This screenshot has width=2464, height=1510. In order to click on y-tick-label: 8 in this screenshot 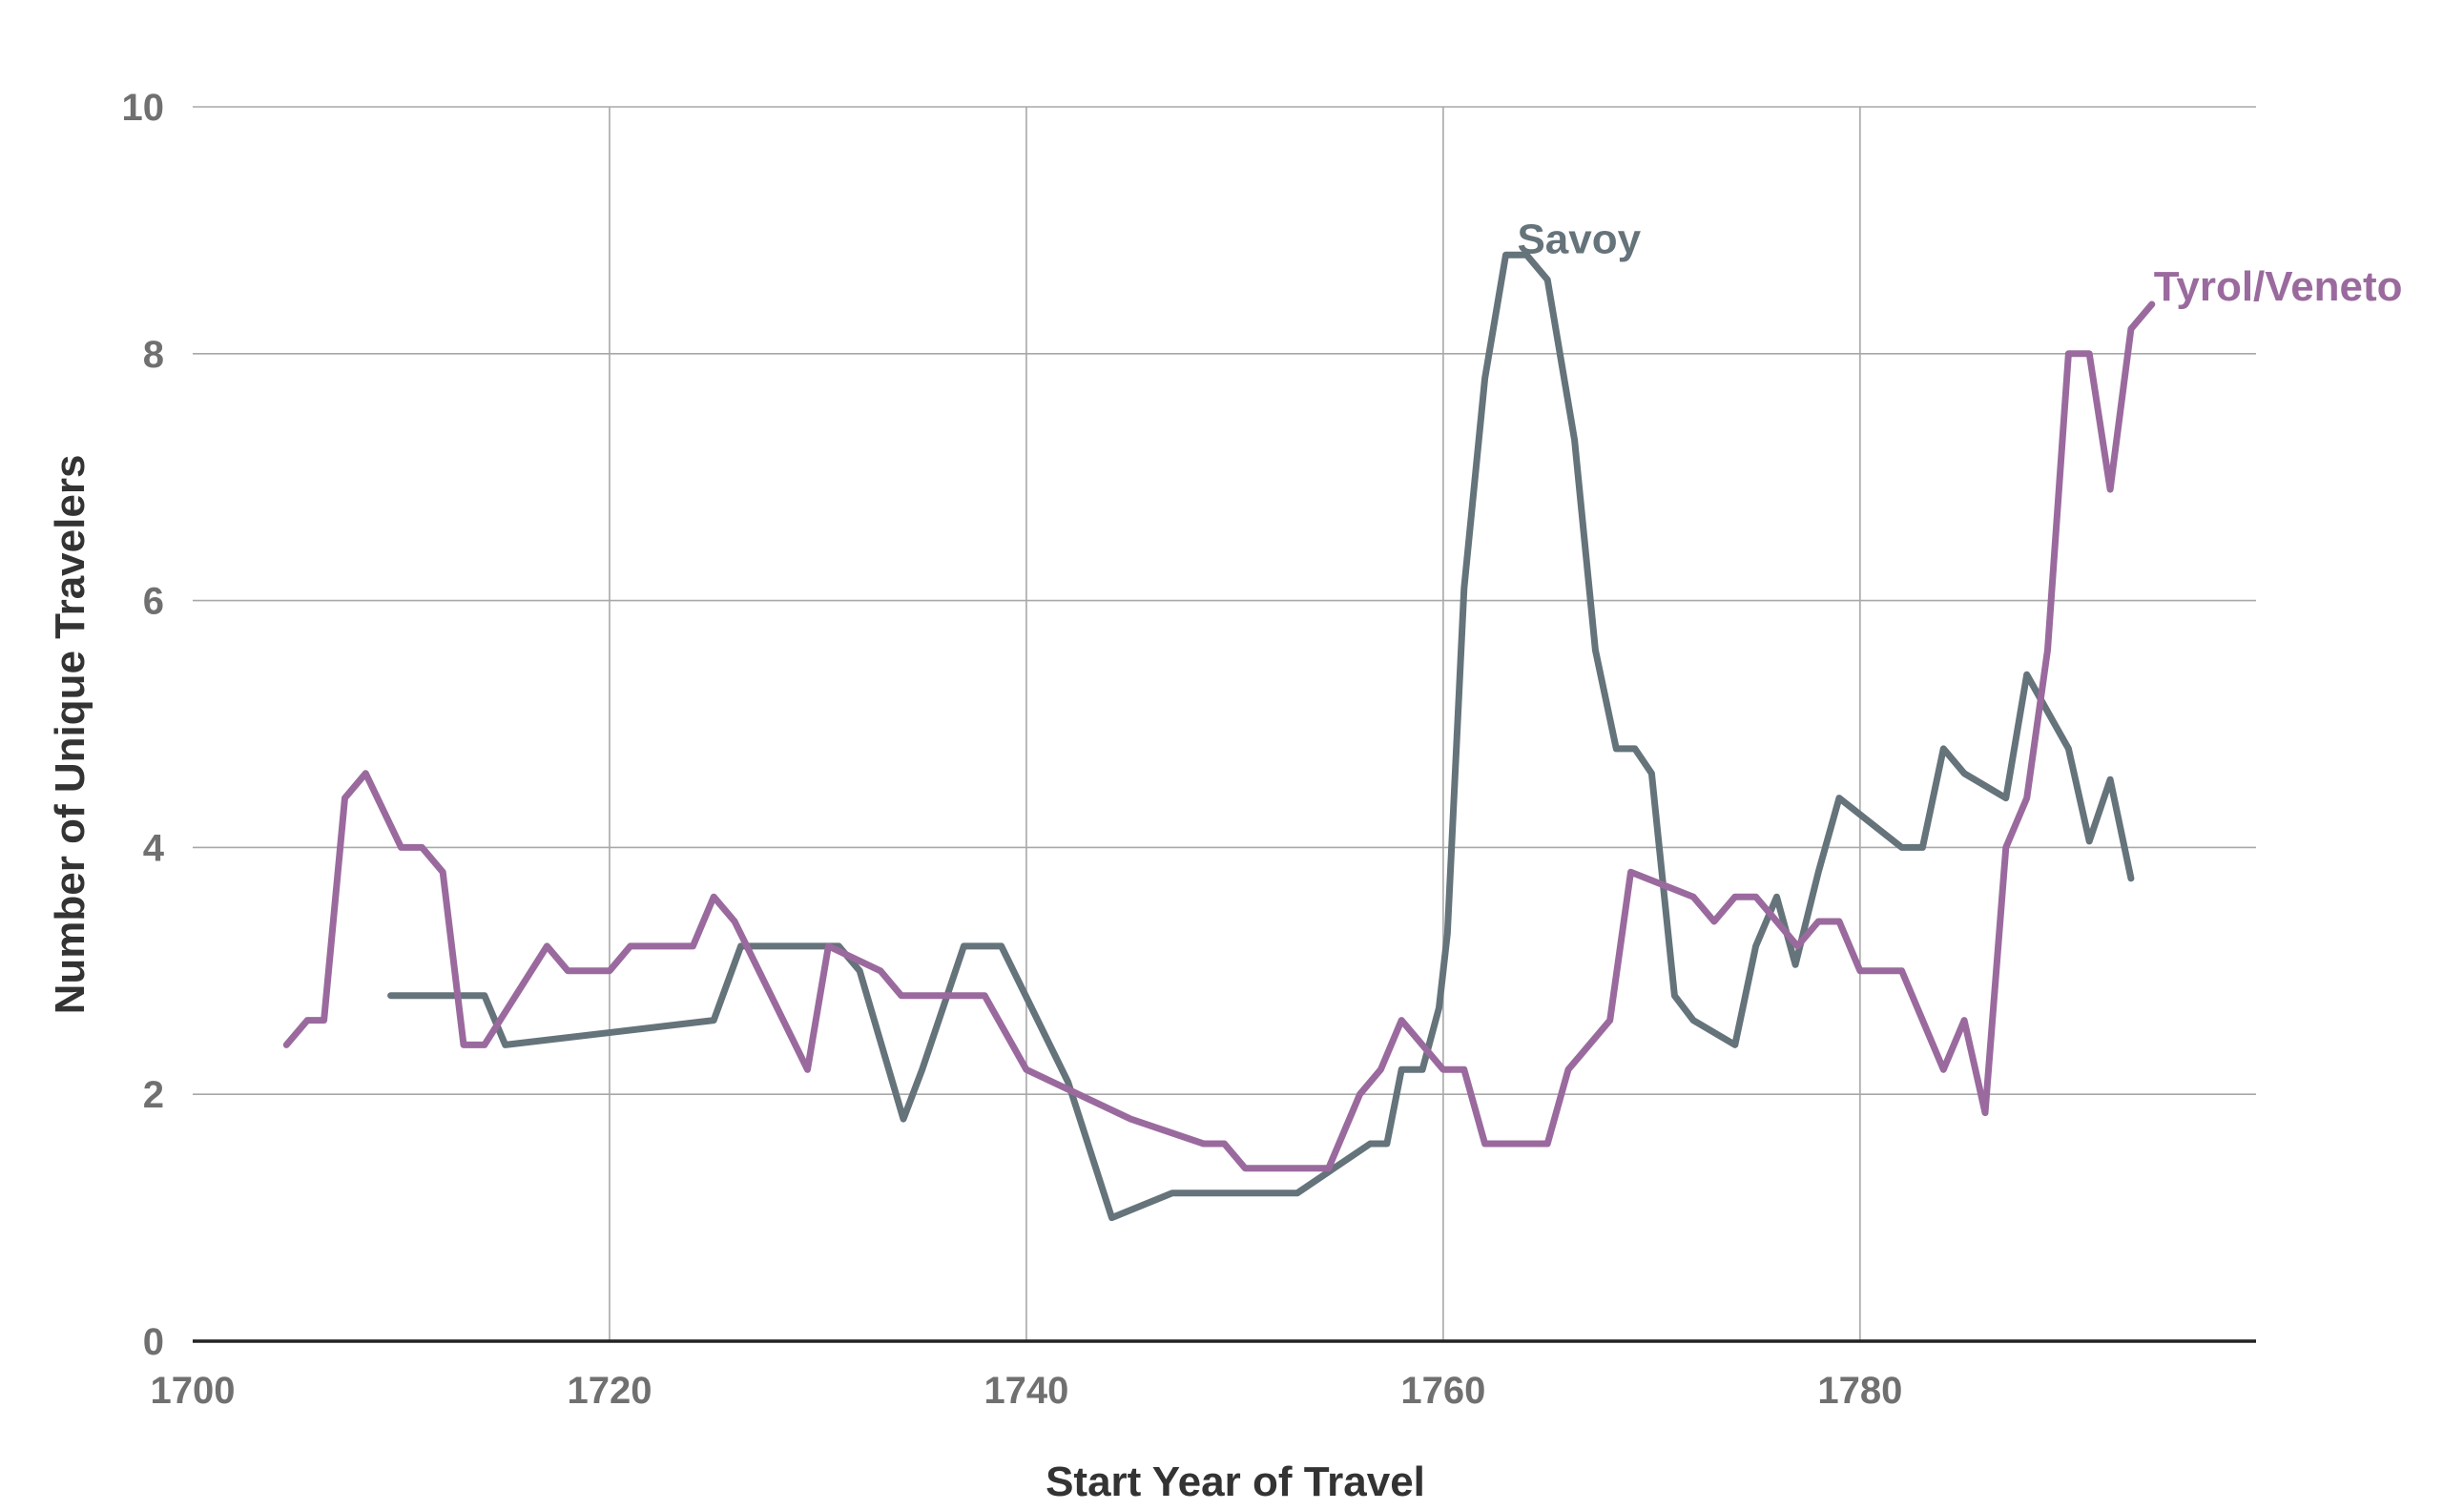, I will do `click(153, 355)`.